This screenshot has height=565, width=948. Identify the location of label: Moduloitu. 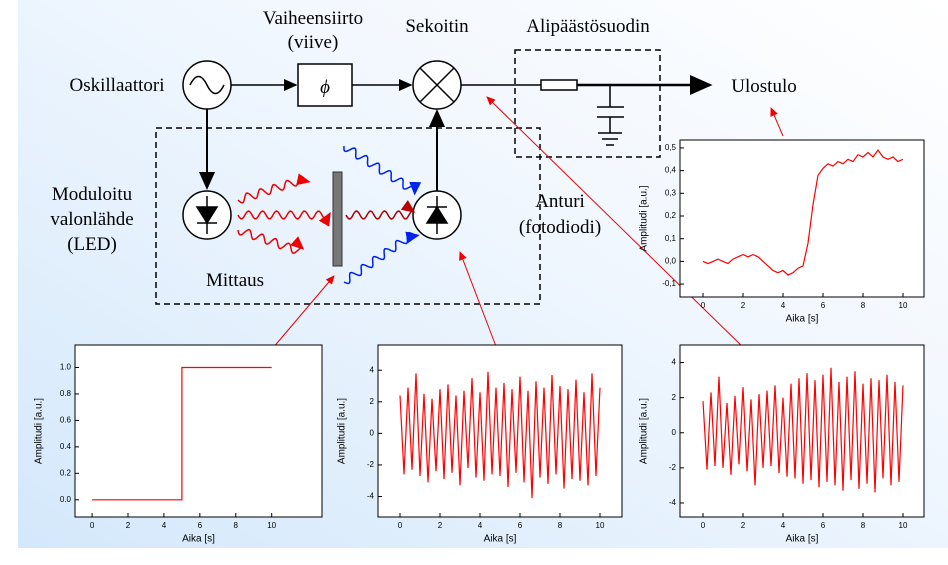
(92, 194).